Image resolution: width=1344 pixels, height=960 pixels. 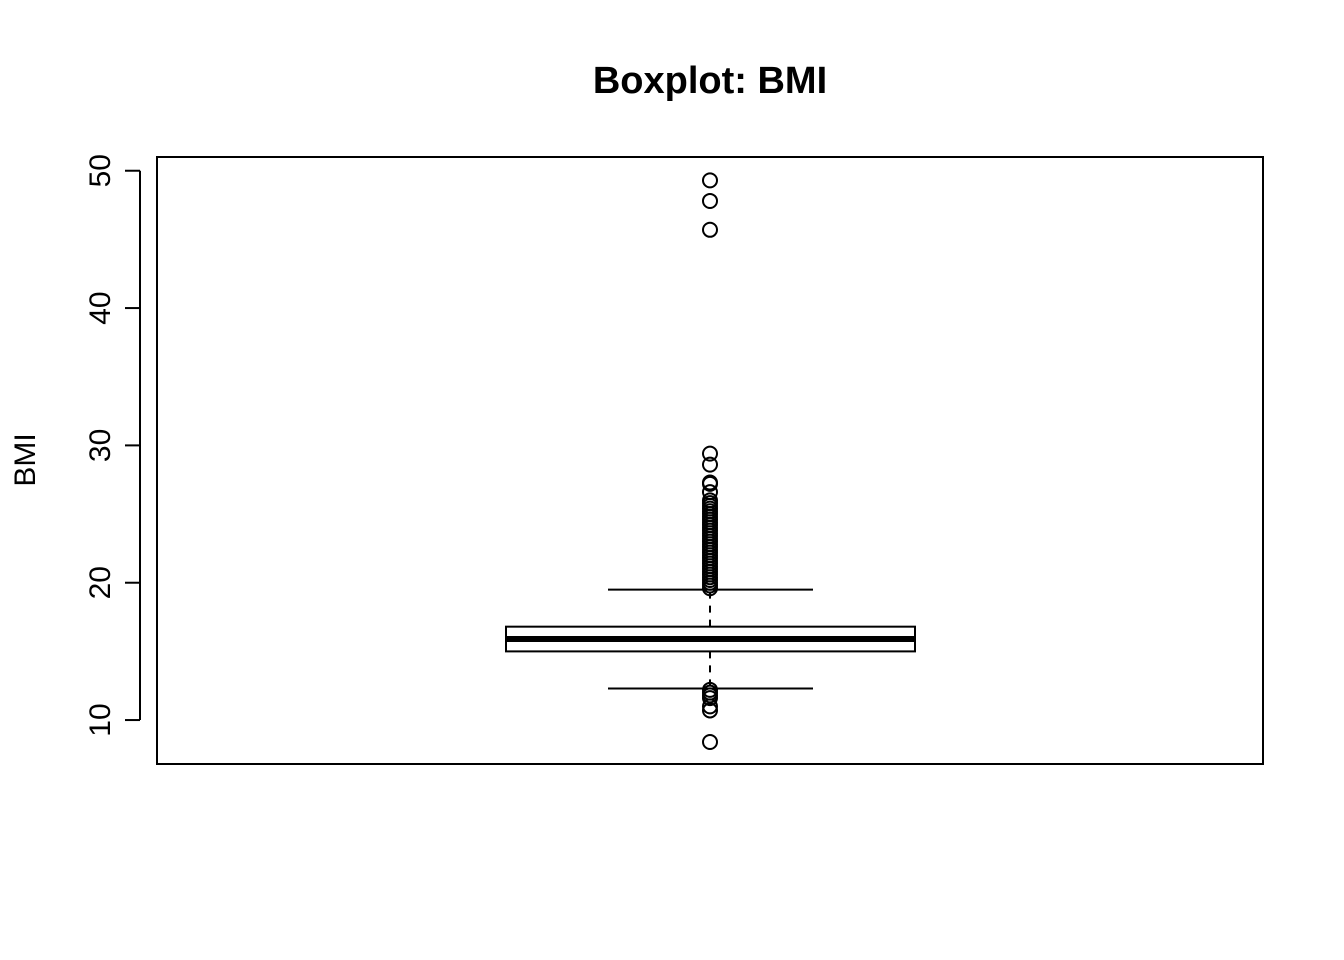 I want to click on y-tick-label: 10, so click(x=100, y=719).